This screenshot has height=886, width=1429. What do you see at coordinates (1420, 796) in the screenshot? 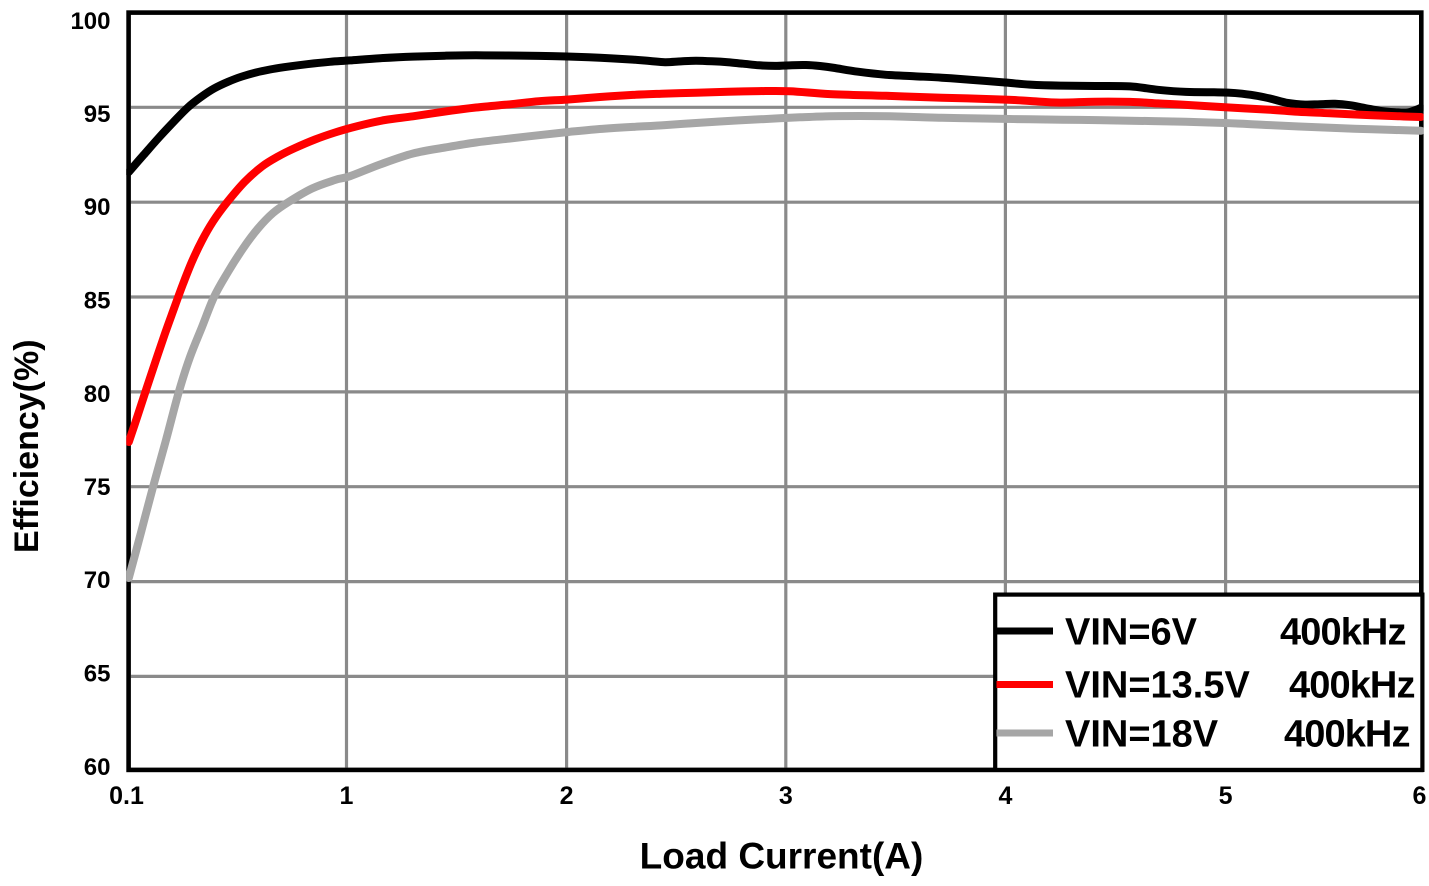
I see `svg-text: 6` at bounding box center [1420, 796].